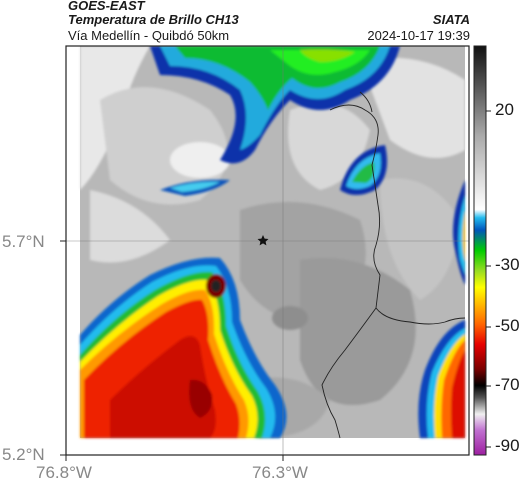 Image resolution: width=526 pixels, height=491 pixels. What do you see at coordinates (275, 121) in the screenshot?
I see `cold-cloud-north` at bounding box center [275, 121].